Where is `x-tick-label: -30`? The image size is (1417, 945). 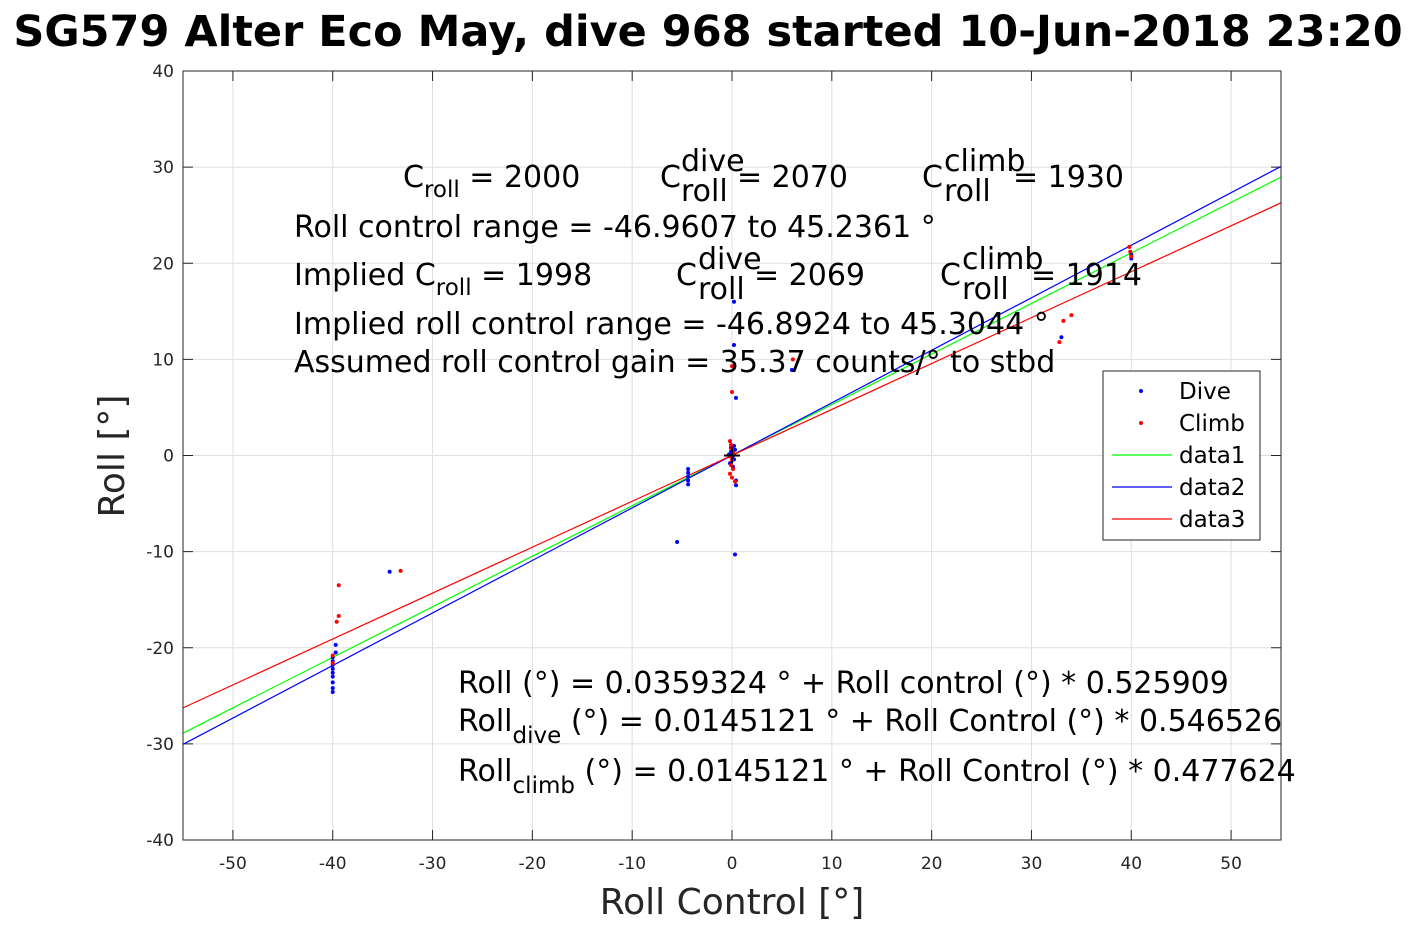
x-tick-label: -30 is located at coordinates (433, 864).